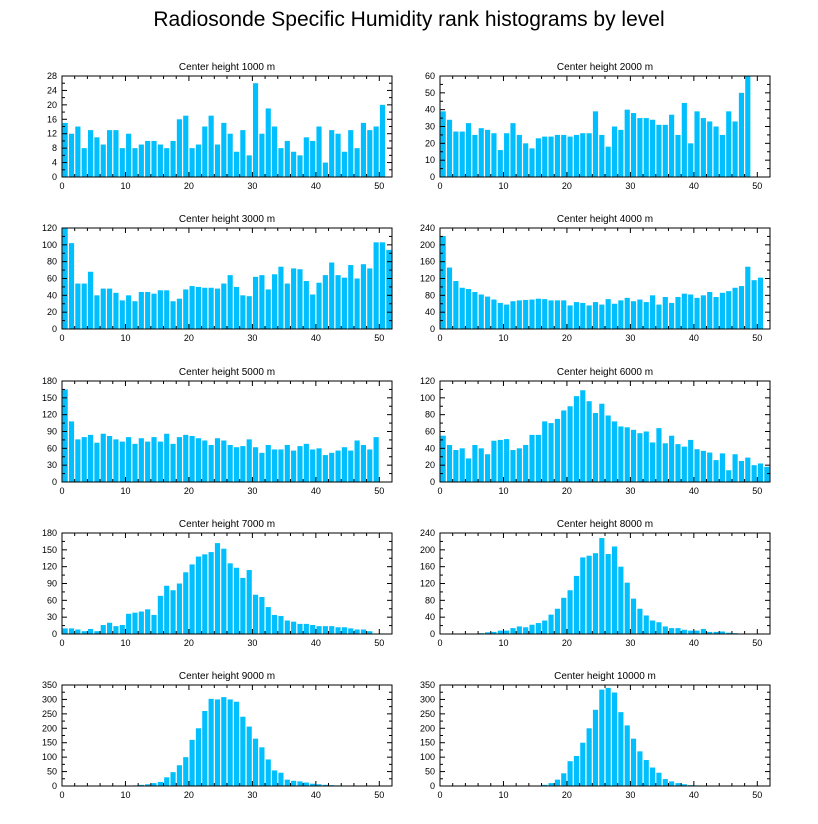  I want to click on x-tick-label: 40, so click(694, 643).